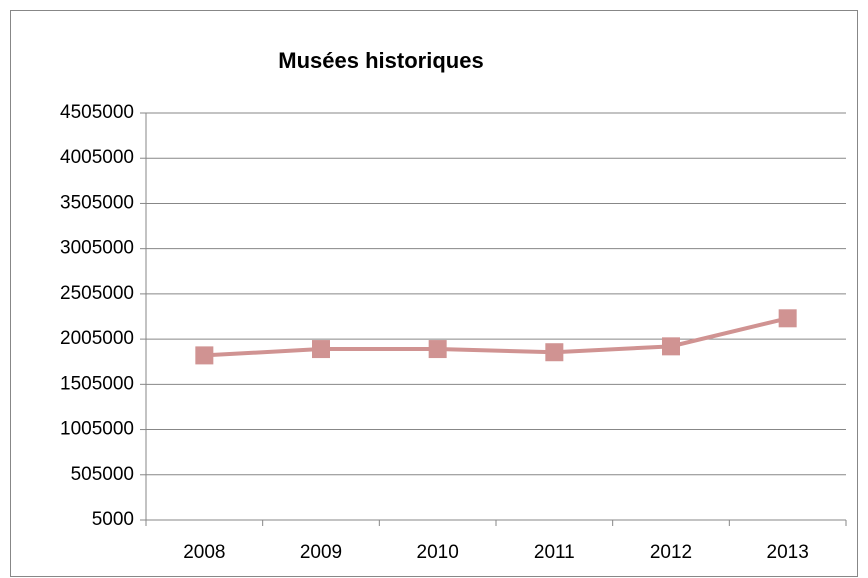  What do you see at coordinates (97, 157) in the screenshot?
I see `y-tick-label: 4005000` at bounding box center [97, 157].